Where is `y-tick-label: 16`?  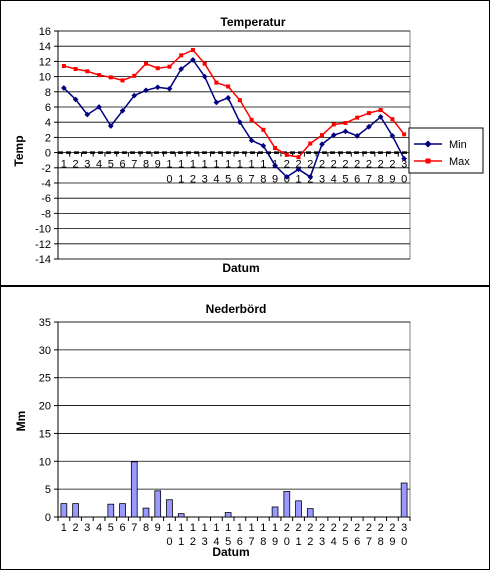
y-tick-label: 16 is located at coordinates (45, 32).